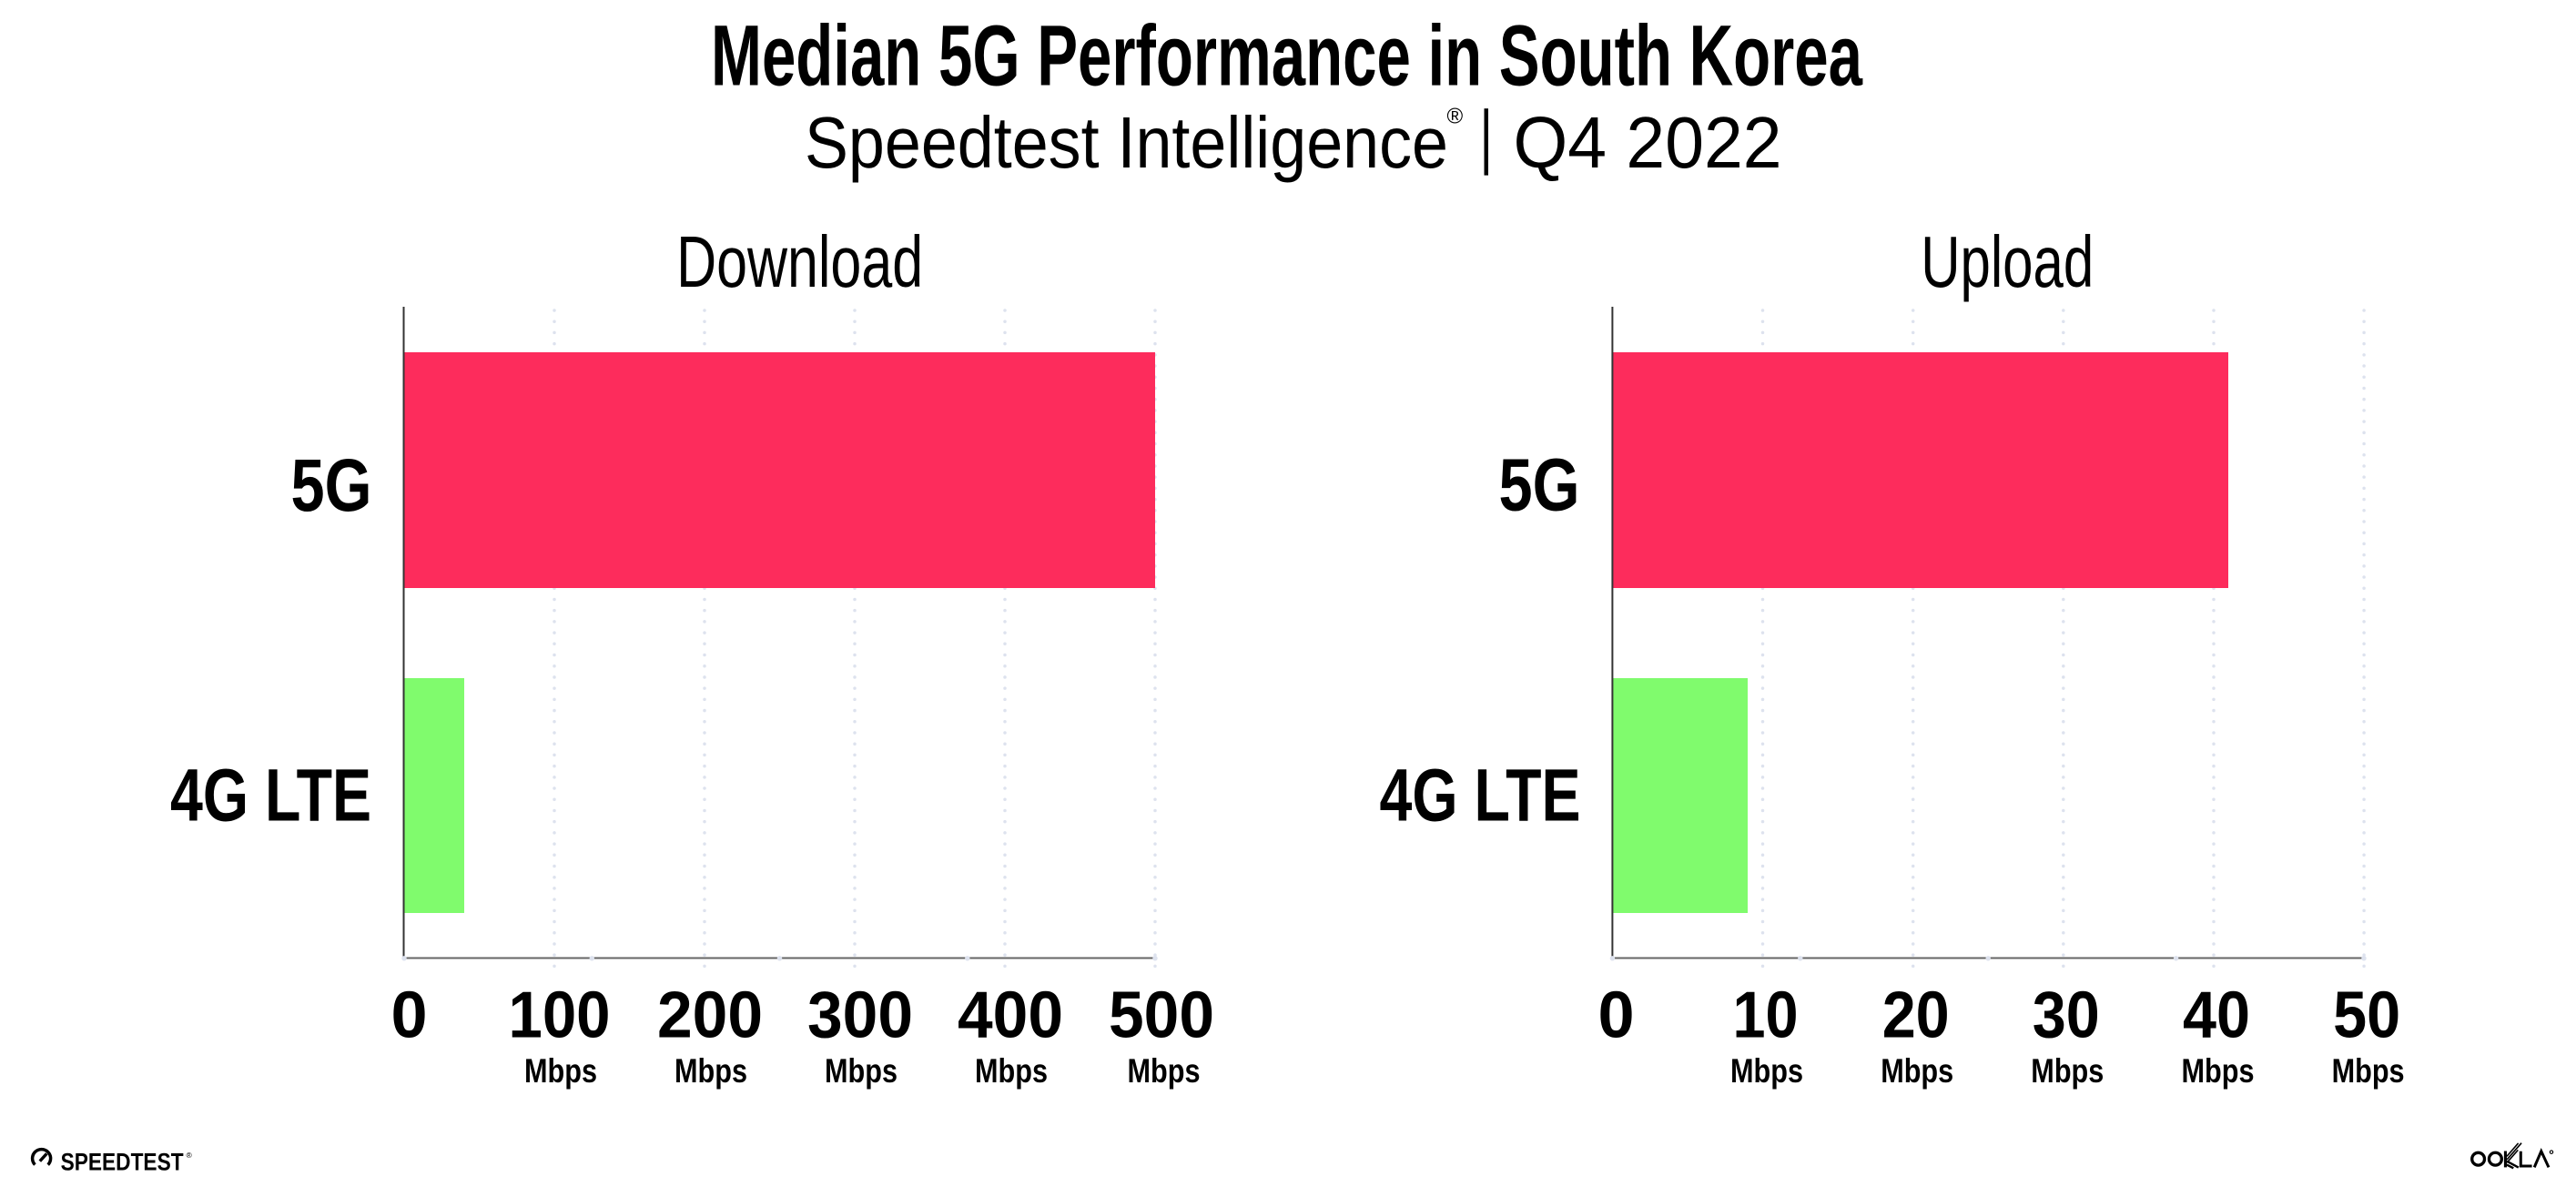 This screenshot has width=2576, height=1197. Describe the element at coordinates (2366, 1015) in the screenshot. I see `svg-text: 50` at that location.